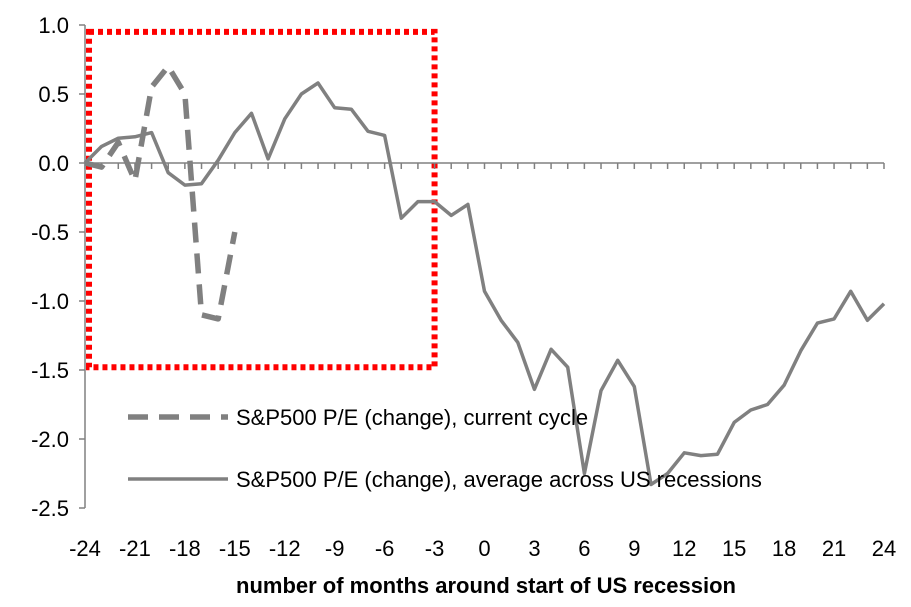 This screenshot has width=911, height=607. What do you see at coordinates (385, 548) in the screenshot?
I see `x-tick-label: -6` at bounding box center [385, 548].